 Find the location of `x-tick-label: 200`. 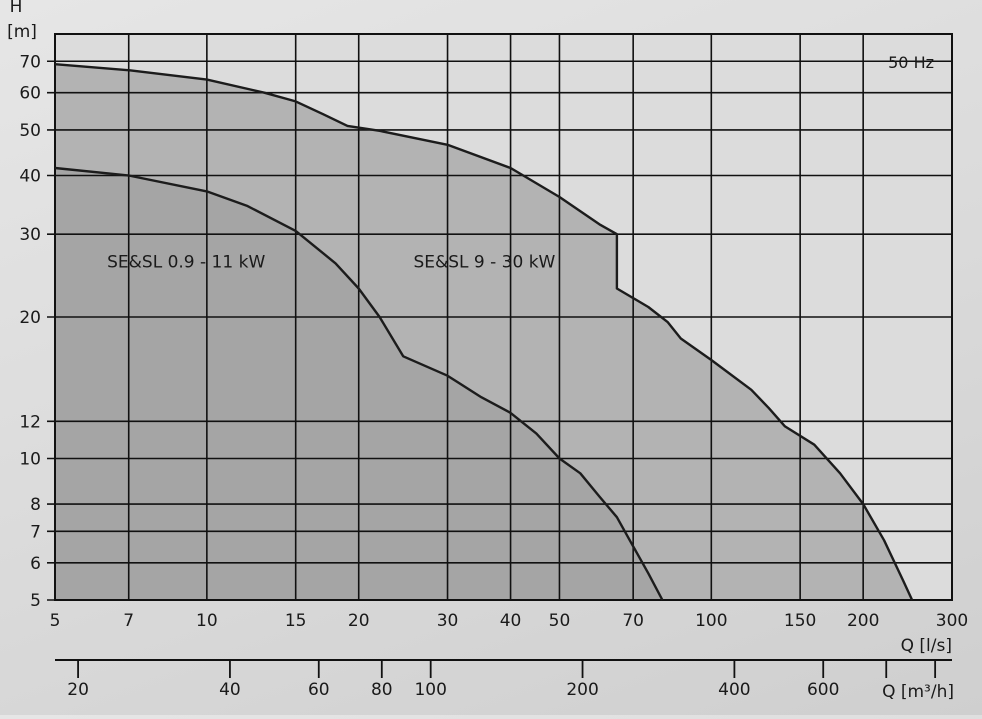

x-tick-label: 200 is located at coordinates (863, 621).